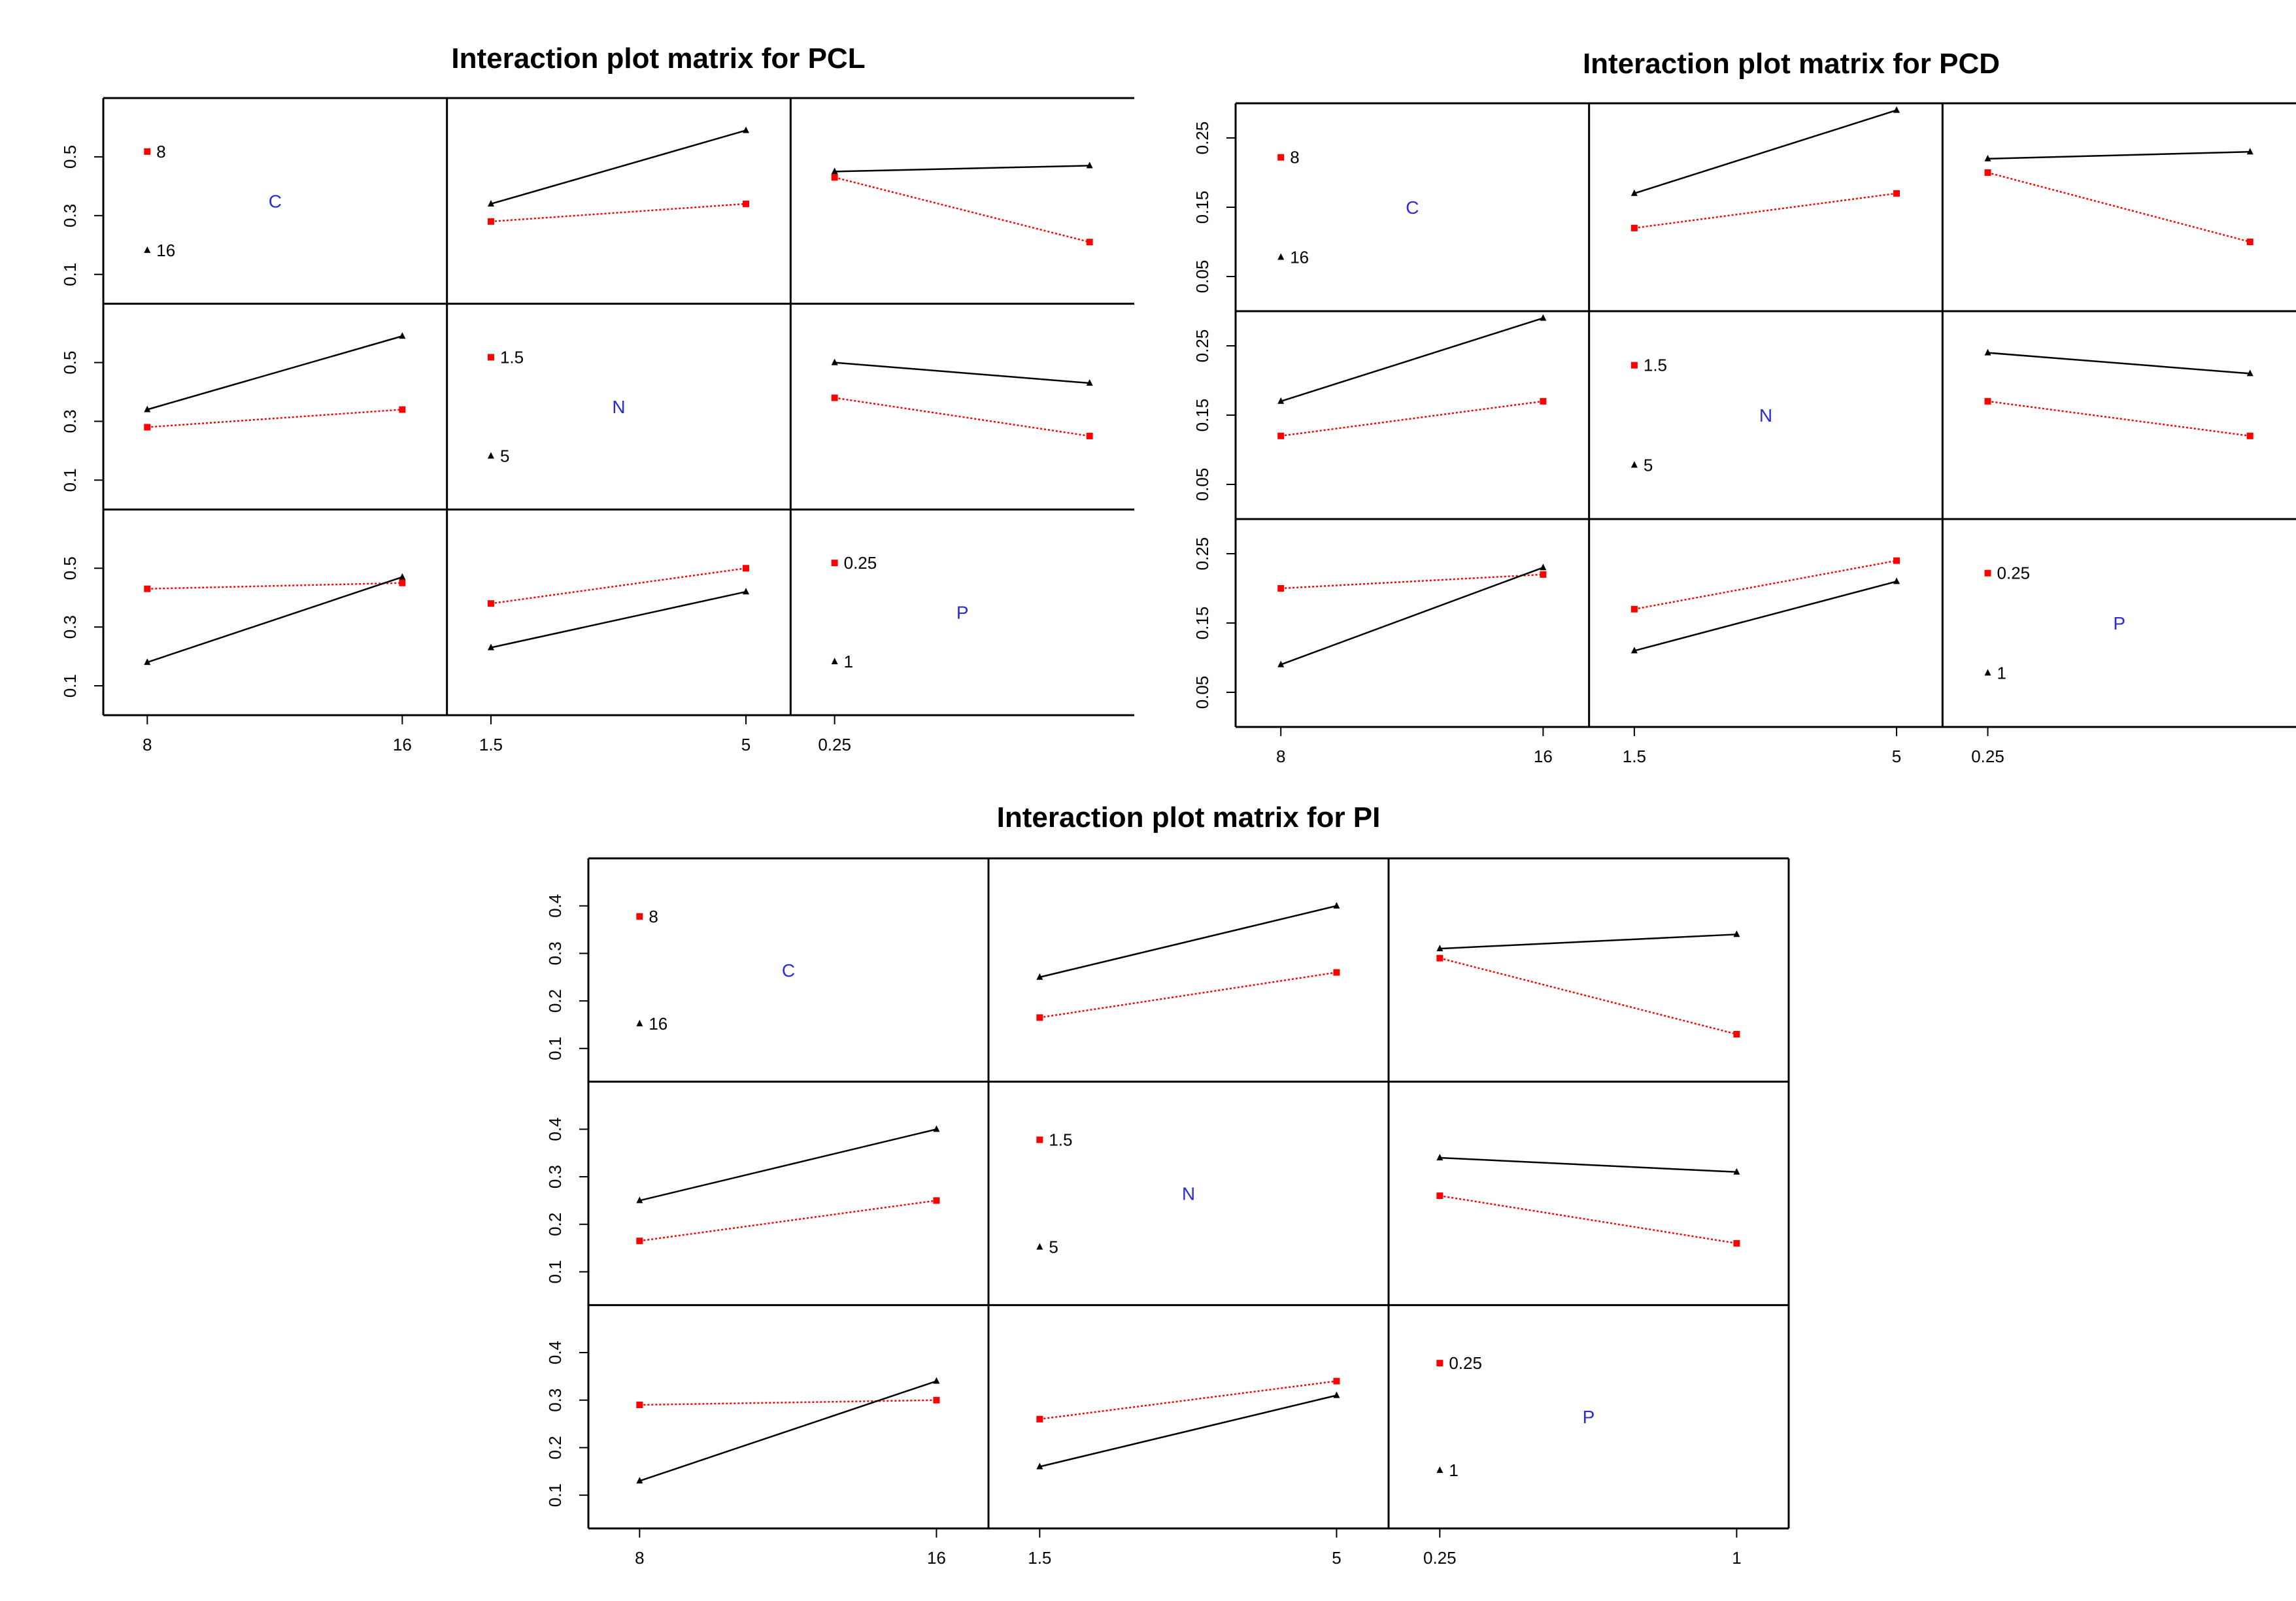 Image resolution: width=2296 pixels, height=1601 pixels. Describe the element at coordinates (849, 661) in the screenshot. I see `legend-level-2: 1` at that location.